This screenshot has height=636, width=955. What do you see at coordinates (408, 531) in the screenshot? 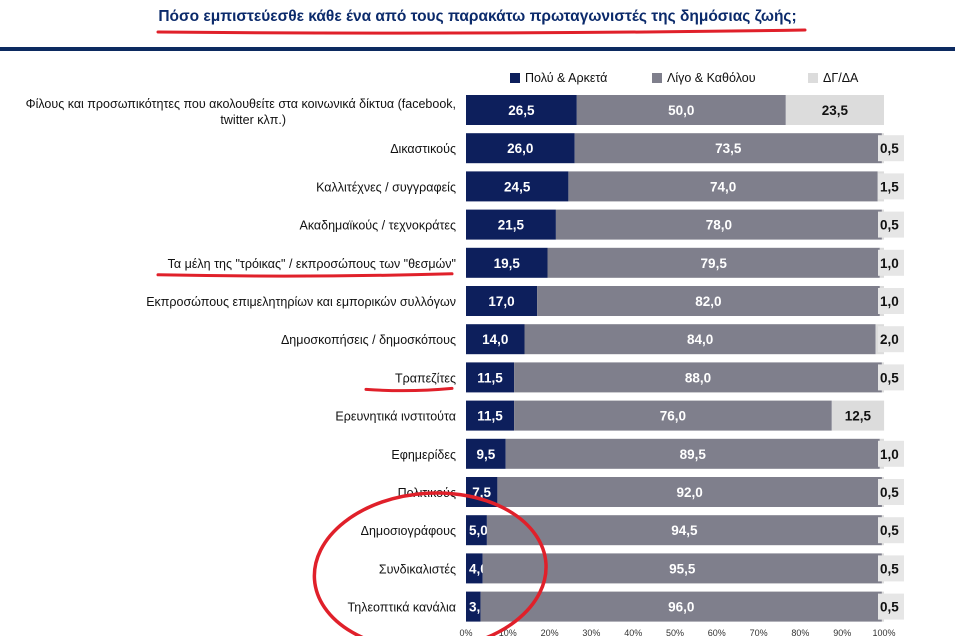
I see `category-label: Δημοσιογράφους` at bounding box center [408, 531].